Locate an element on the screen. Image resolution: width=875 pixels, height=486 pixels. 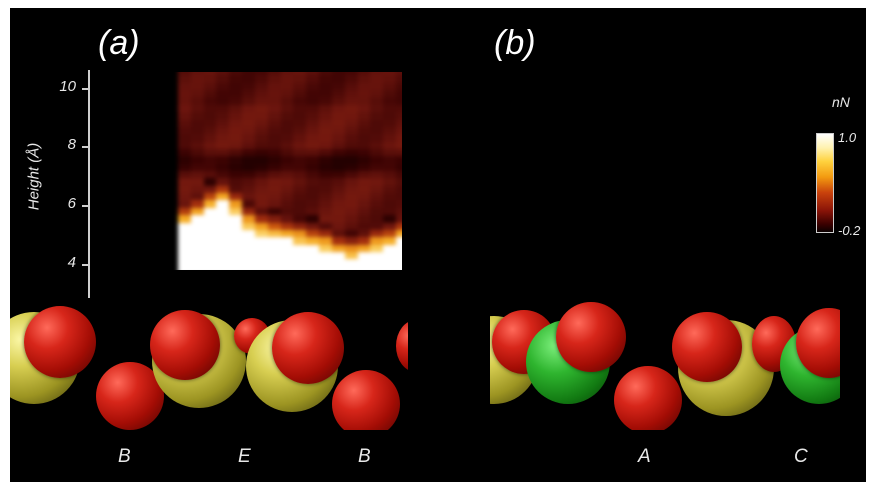
molecular-model-a is located at coordinates (209, 360).